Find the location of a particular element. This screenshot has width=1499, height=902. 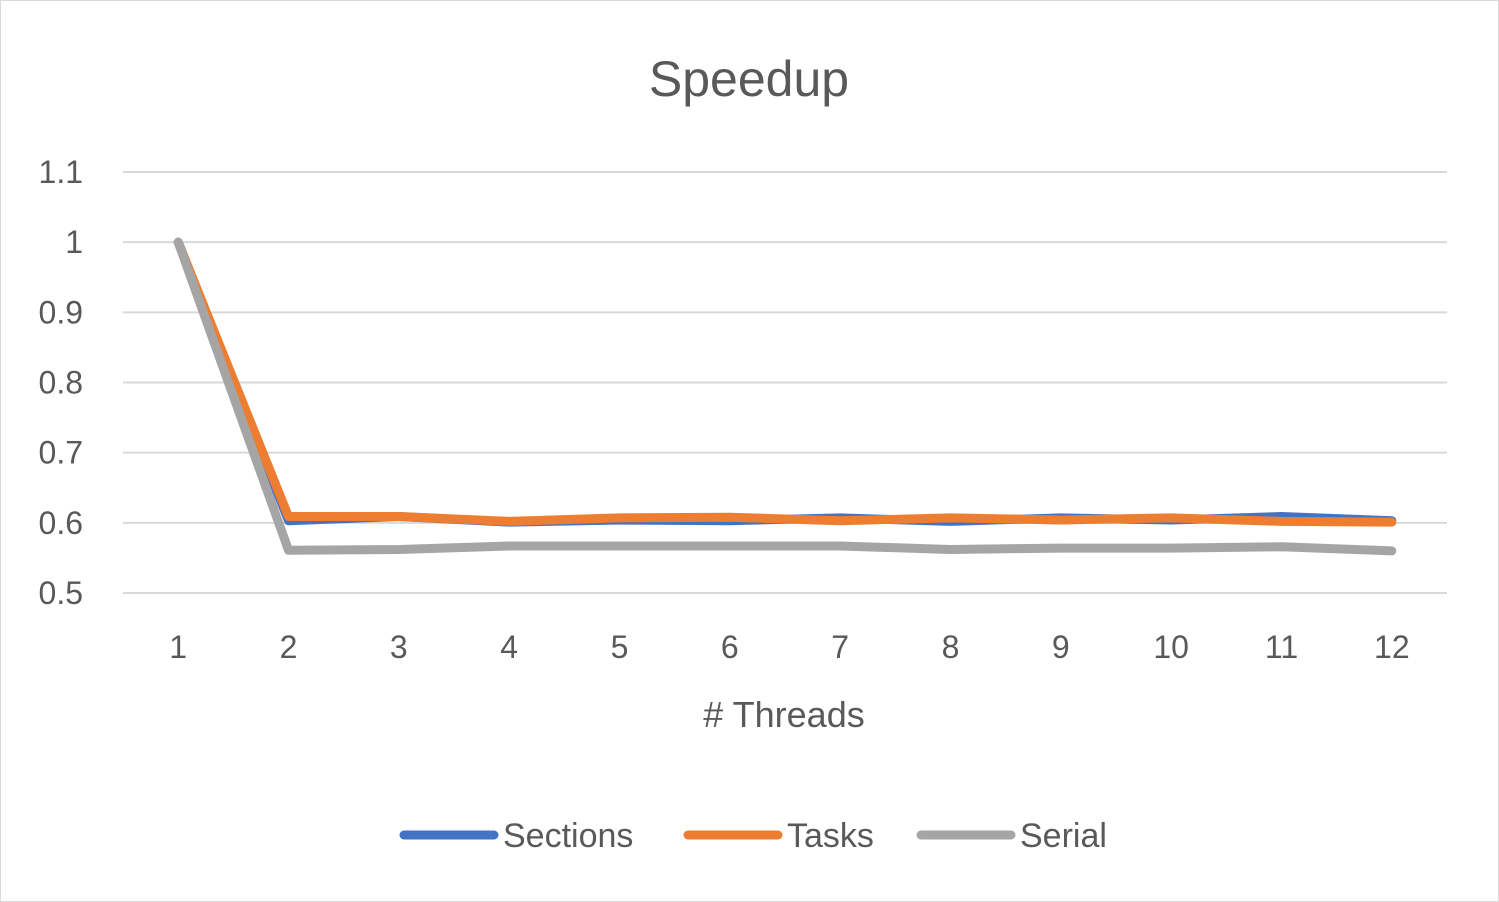

x-tick-label: 3 is located at coordinates (399, 647).